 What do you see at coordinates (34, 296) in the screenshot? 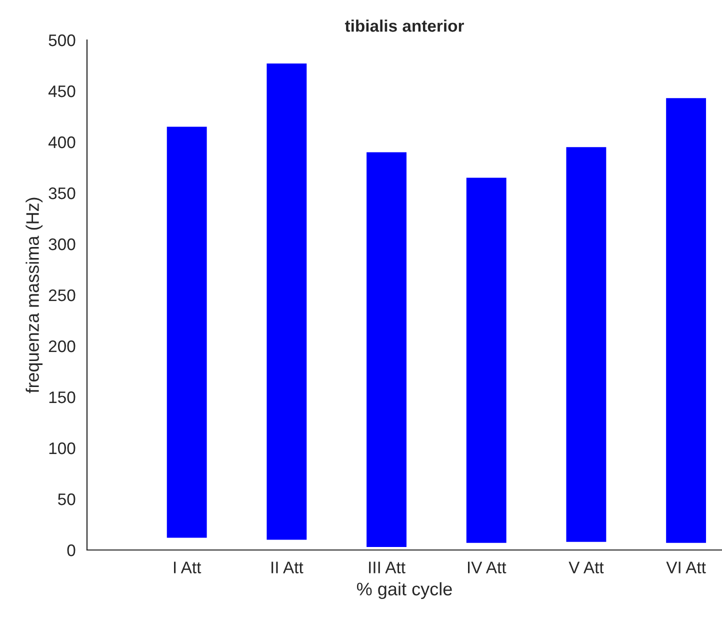
I see `y-axis-title: frequenza massima (Hz)` at bounding box center [34, 296].